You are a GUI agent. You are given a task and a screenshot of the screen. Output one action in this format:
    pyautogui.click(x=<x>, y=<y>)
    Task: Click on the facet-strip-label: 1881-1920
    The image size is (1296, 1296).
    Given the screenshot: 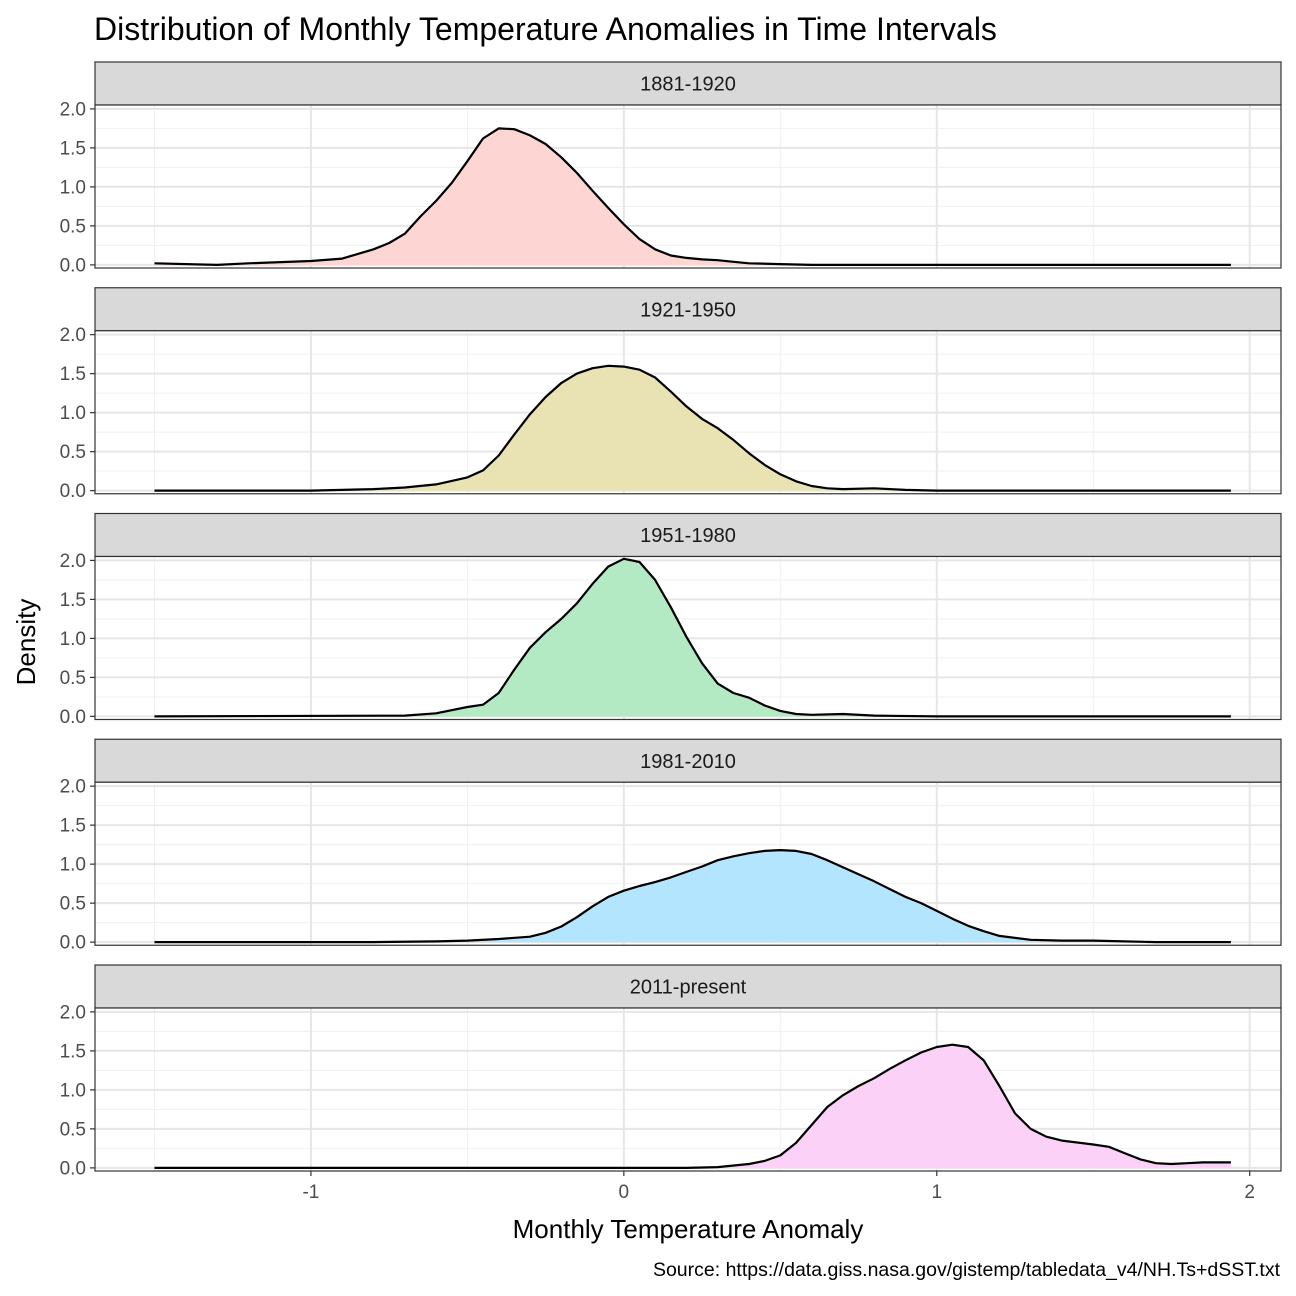 What is the action you would take?
    pyautogui.click(x=688, y=85)
    